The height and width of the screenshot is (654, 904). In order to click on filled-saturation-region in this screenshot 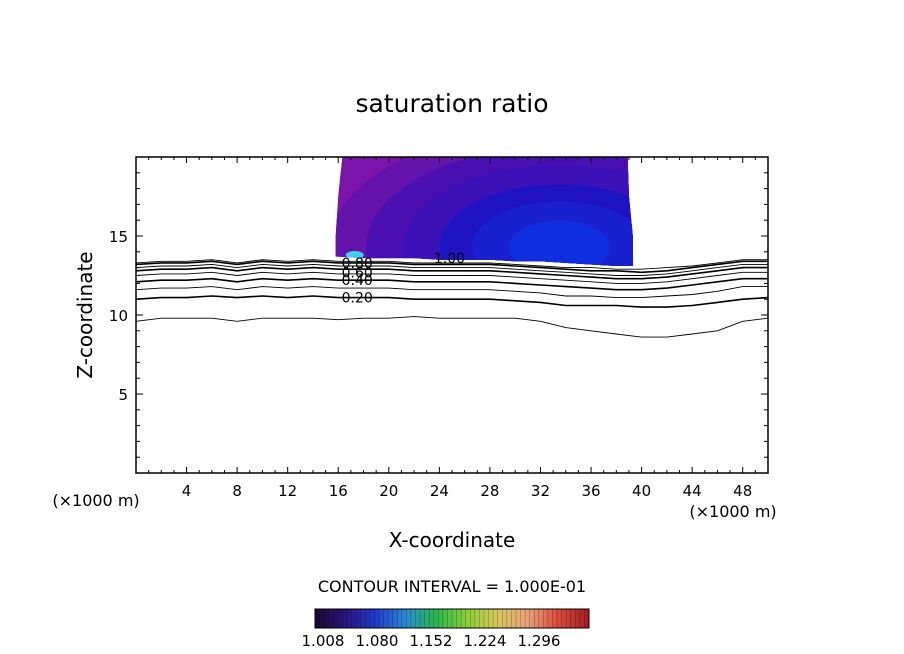, I will do `click(484, 212)`.